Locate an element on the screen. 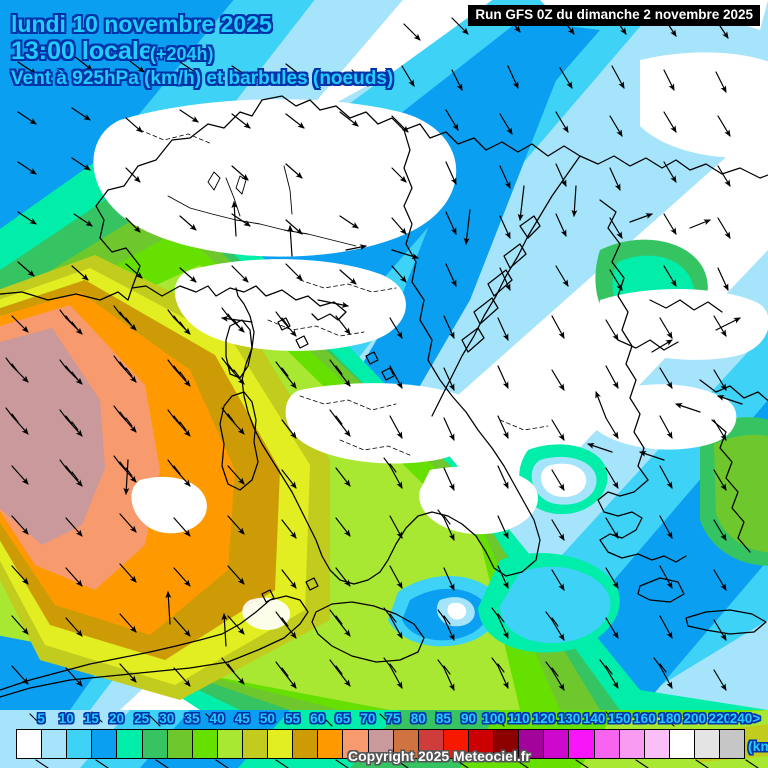  colorbar-tick: 15 is located at coordinates (91, 718).